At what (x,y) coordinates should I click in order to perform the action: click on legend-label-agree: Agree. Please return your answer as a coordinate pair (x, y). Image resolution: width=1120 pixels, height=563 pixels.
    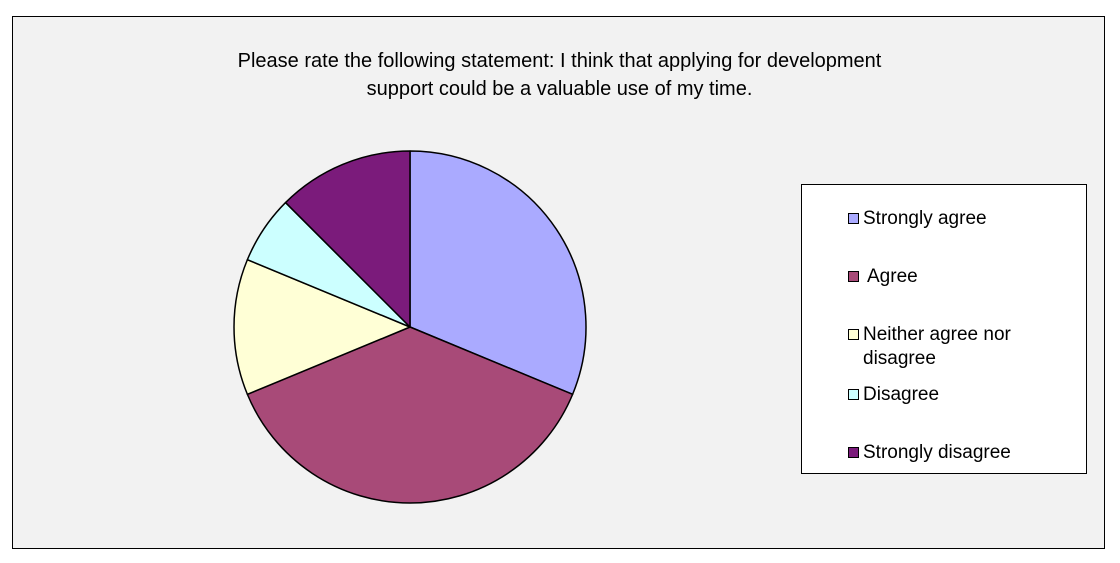
    Looking at the image, I should click on (892, 276).